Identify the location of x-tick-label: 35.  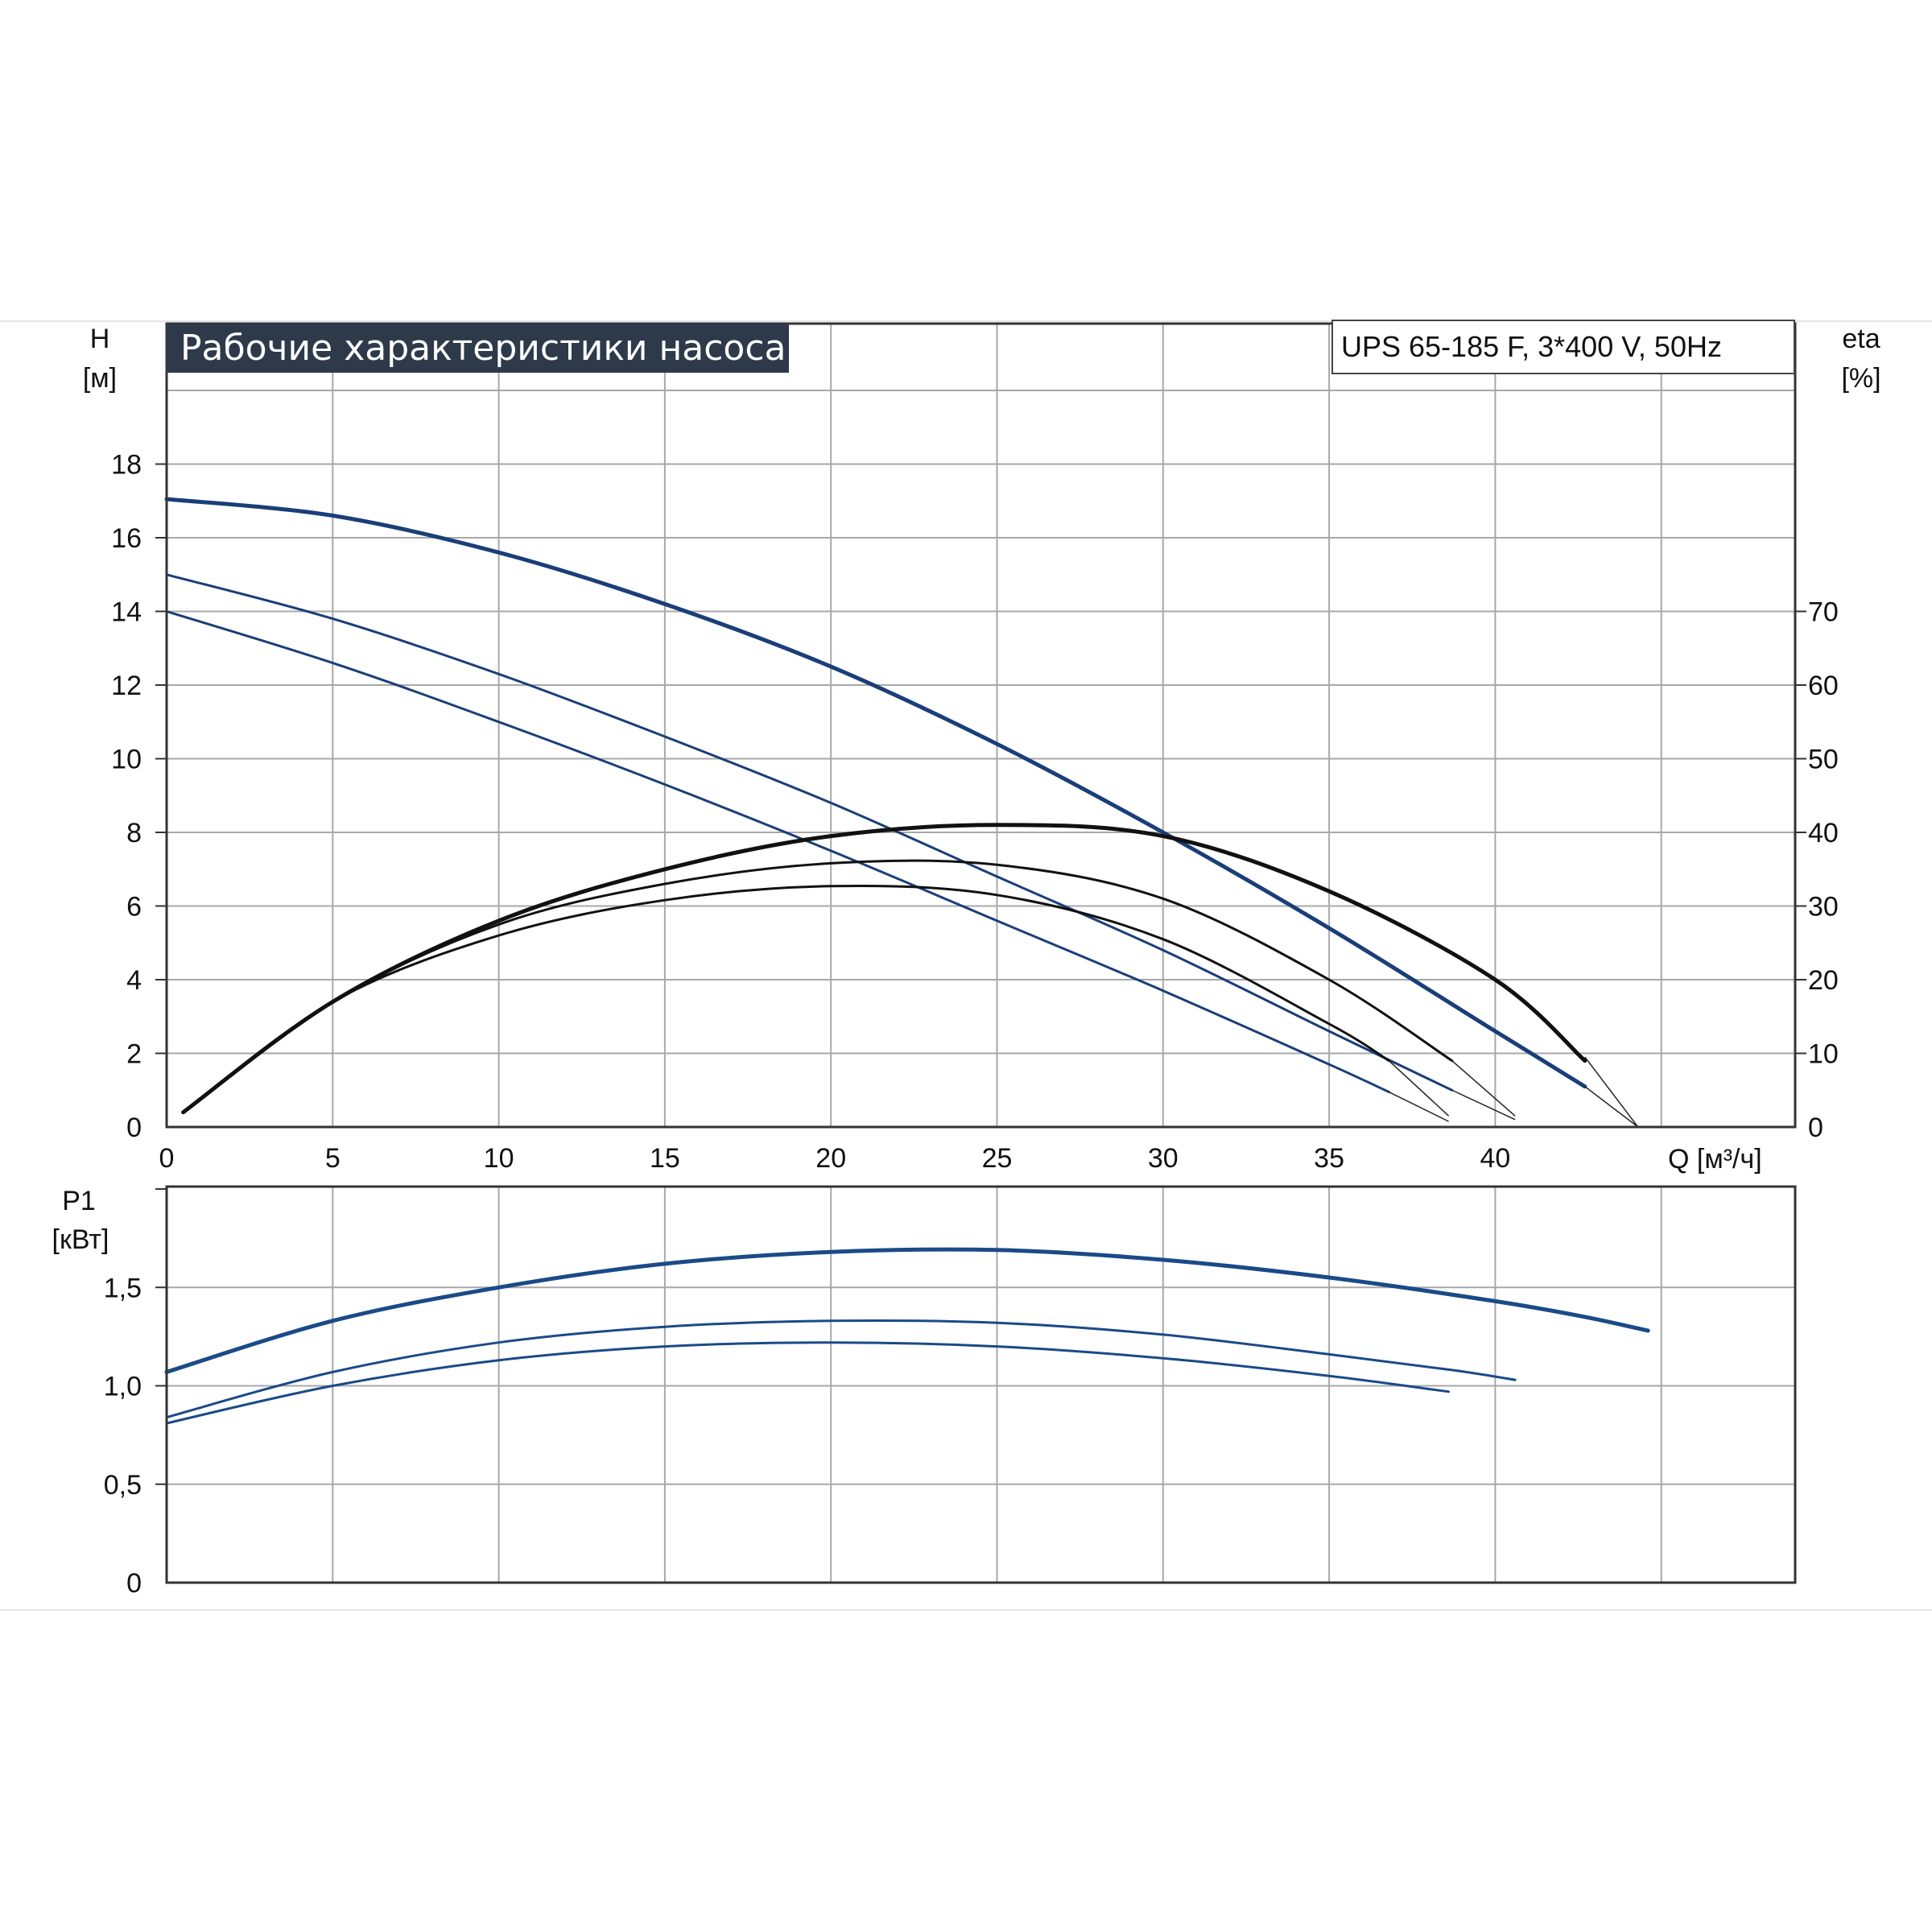
(1329, 1158).